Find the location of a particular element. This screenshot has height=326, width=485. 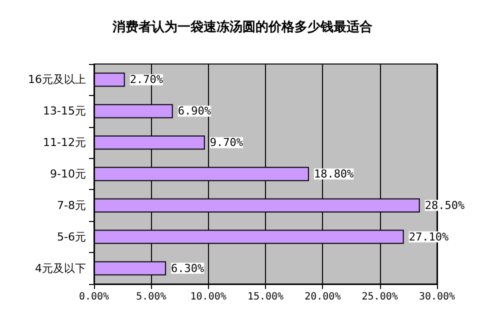

y-tick-label: 13-15元 is located at coordinates (64, 111).